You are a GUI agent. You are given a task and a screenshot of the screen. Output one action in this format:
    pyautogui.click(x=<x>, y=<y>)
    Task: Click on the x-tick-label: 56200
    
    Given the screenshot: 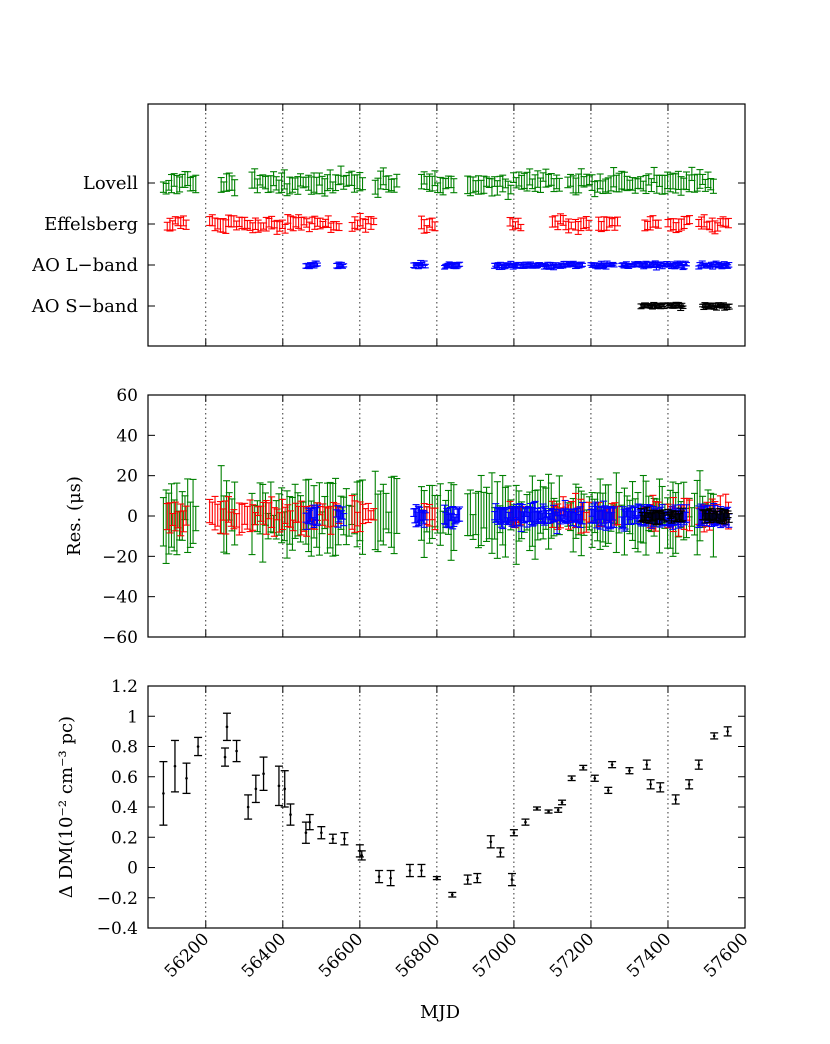 What is the action you would take?
    pyautogui.click(x=187, y=955)
    